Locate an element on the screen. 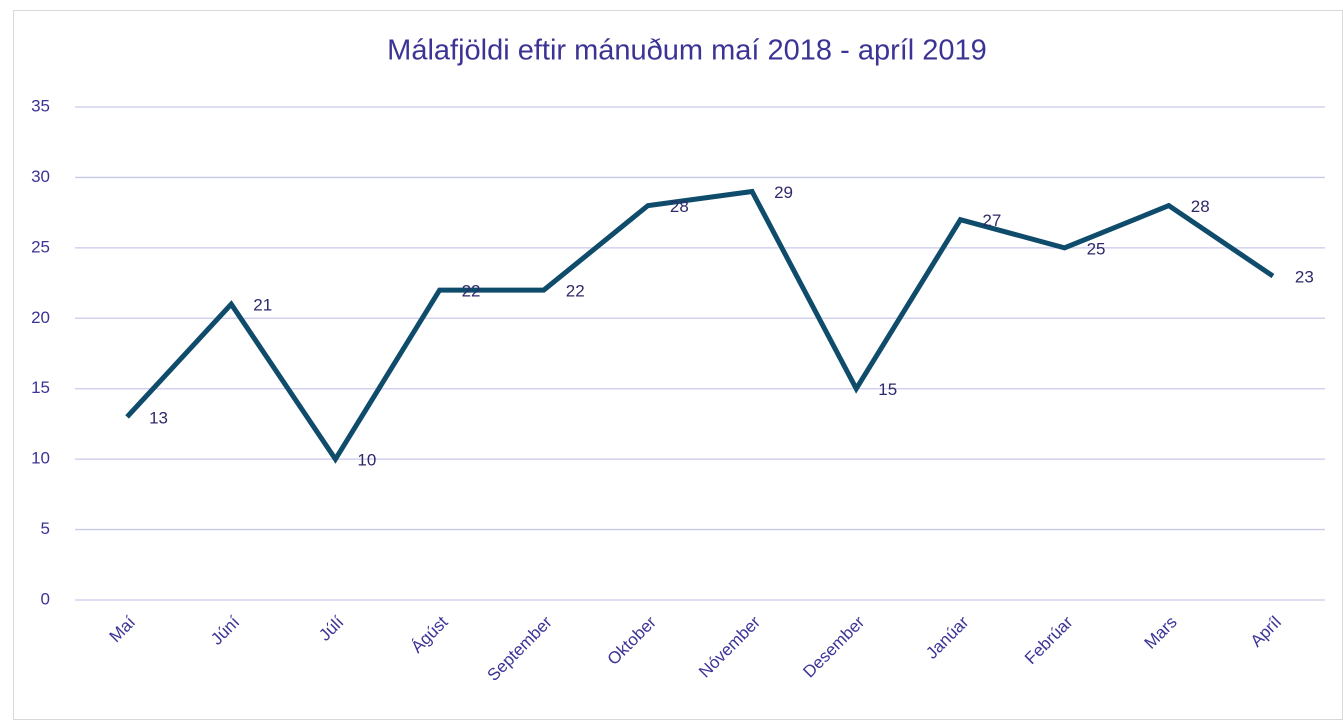 Image resolution: width=1343 pixels, height=721 pixels. y-tick-label: 35 is located at coordinates (40, 105).